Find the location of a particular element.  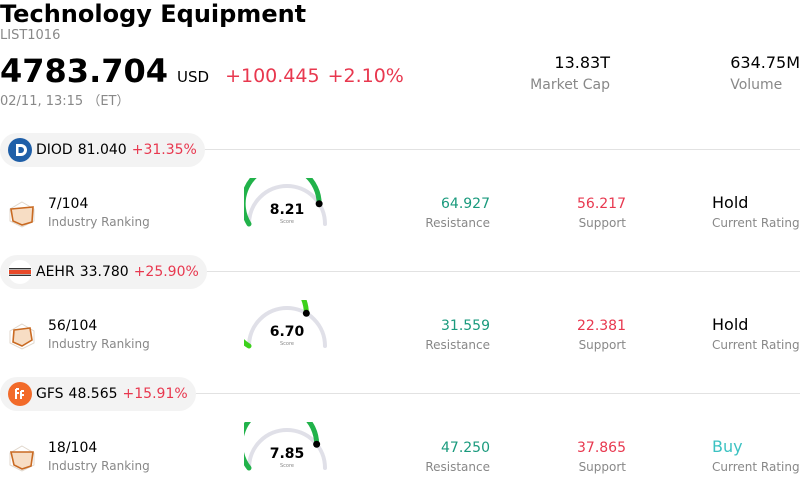

market-cap-stat: 13.83T Market Cap is located at coordinates (570, 73).